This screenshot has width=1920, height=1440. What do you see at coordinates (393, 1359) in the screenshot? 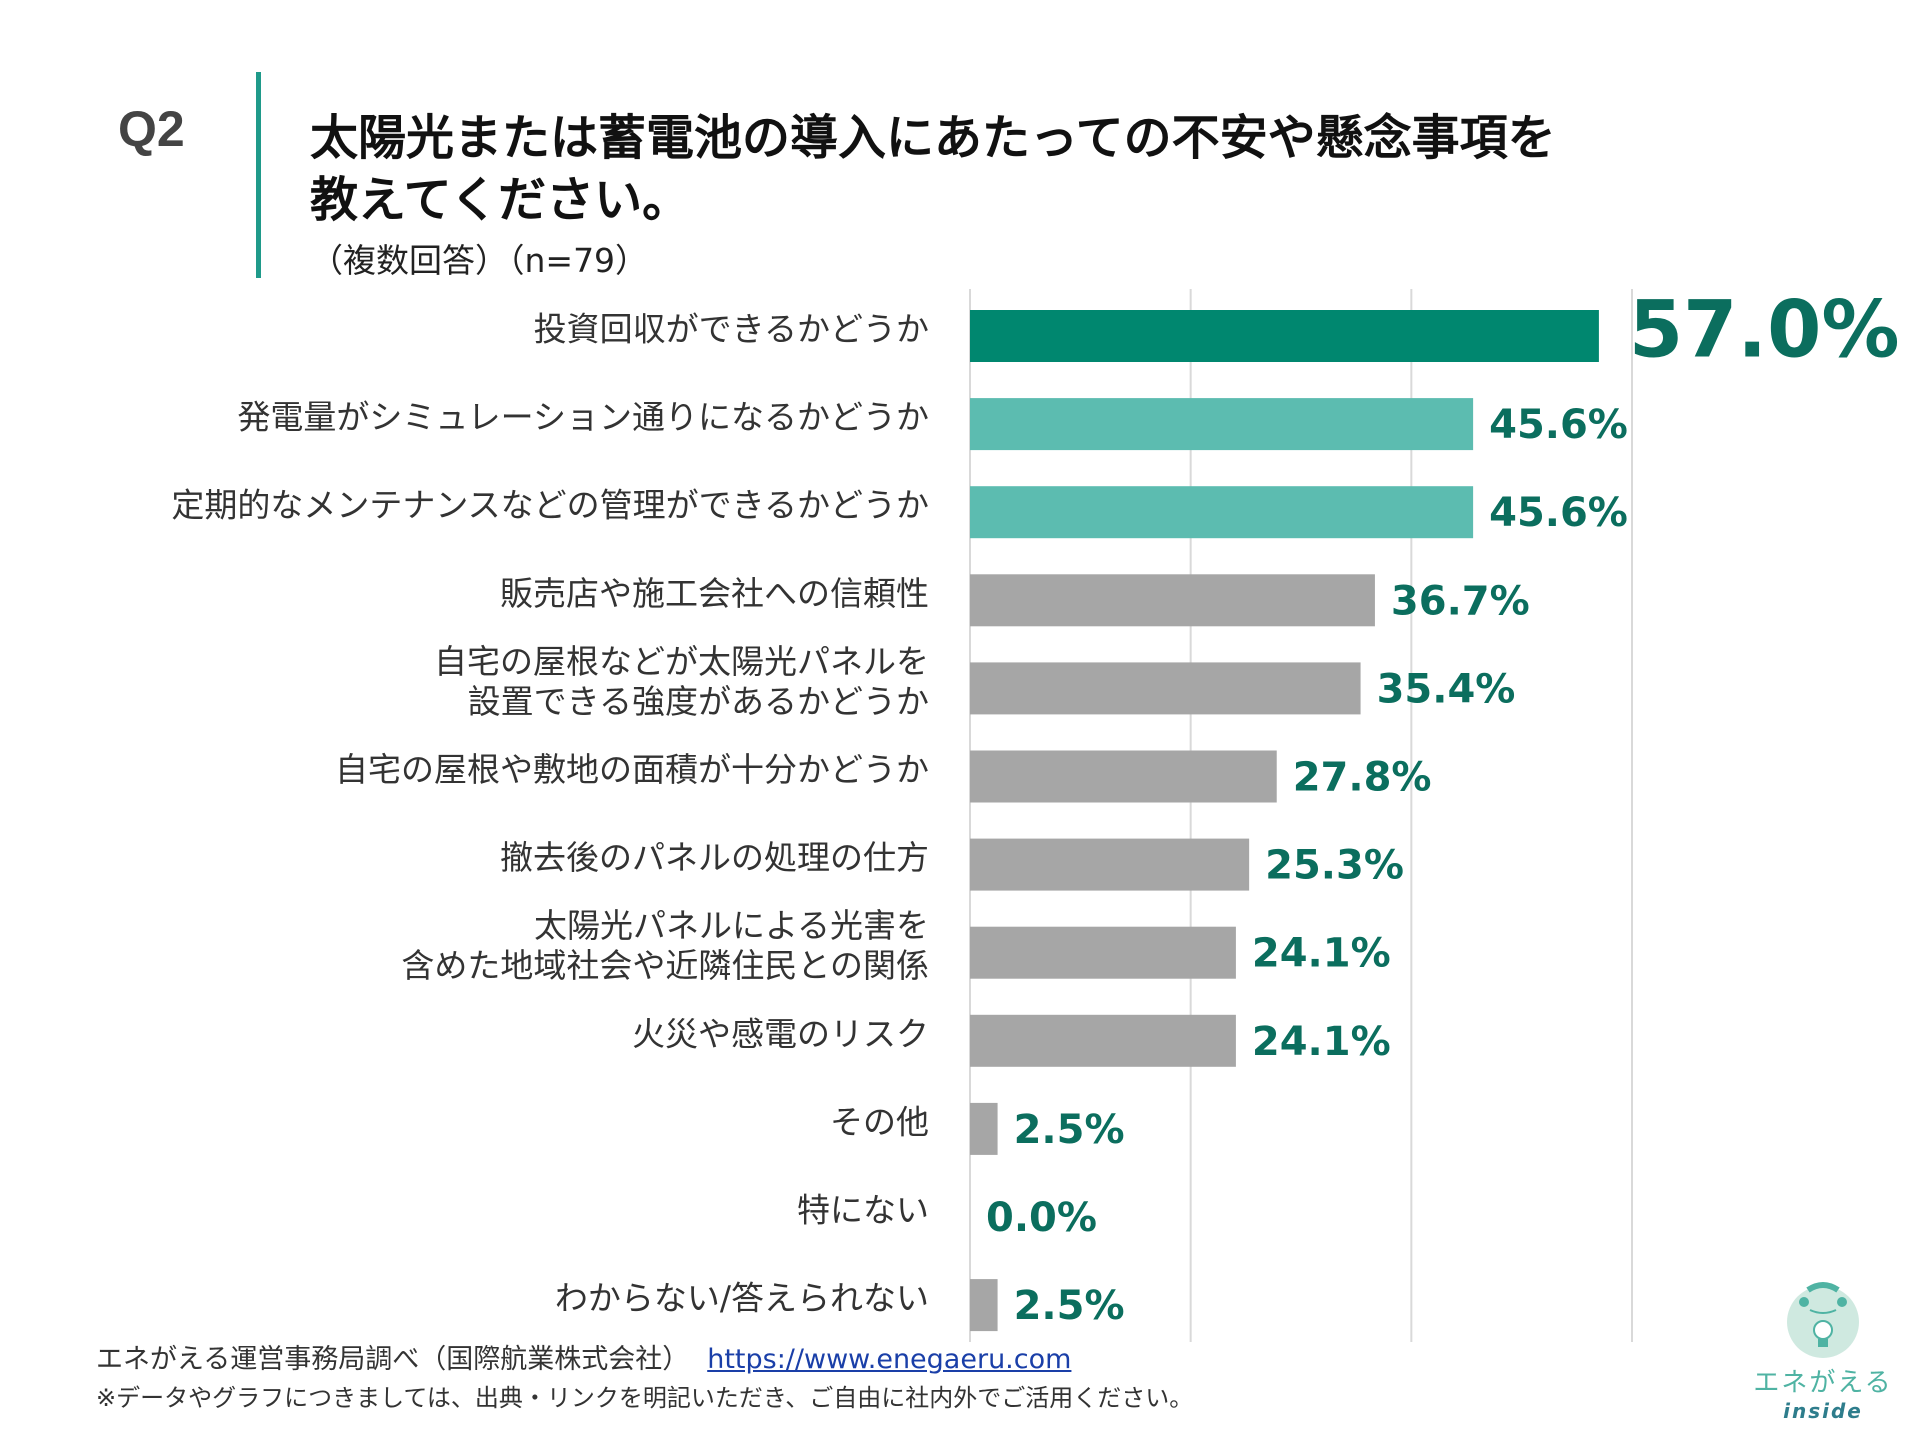
I see `source-text: エネがえる運営事務局調べ（国際航業株式会社）` at bounding box center [393, 1359].